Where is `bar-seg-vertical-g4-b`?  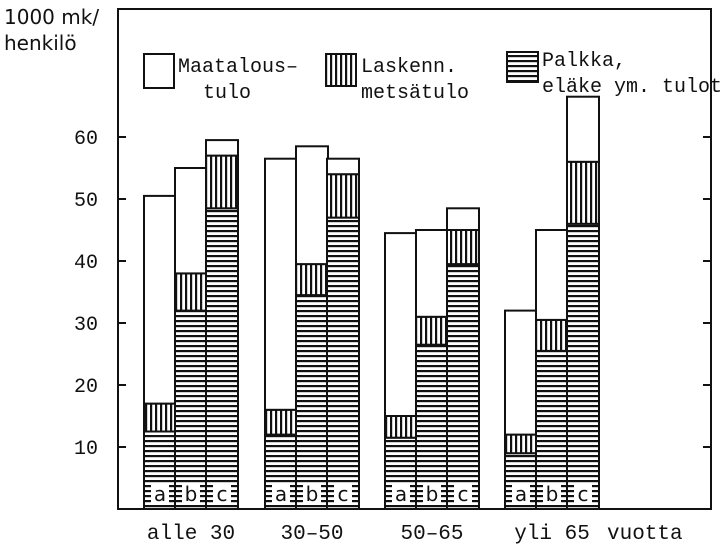
bar-seg-vertical-g4-b is located at coordinates (552, 335).